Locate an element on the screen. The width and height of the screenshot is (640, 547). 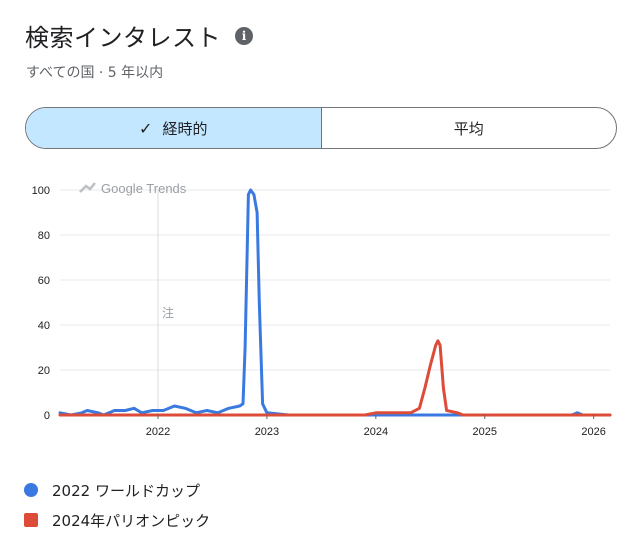
annotation-label: 注 is located at coordinates (168, 312).